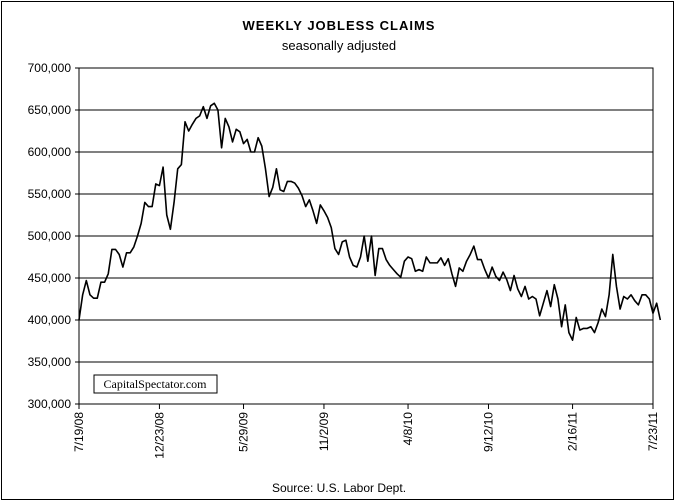  Describe the element at coordinates (50, 278) in the screenshot. I see `y-tick-label: 450,000` at that location.